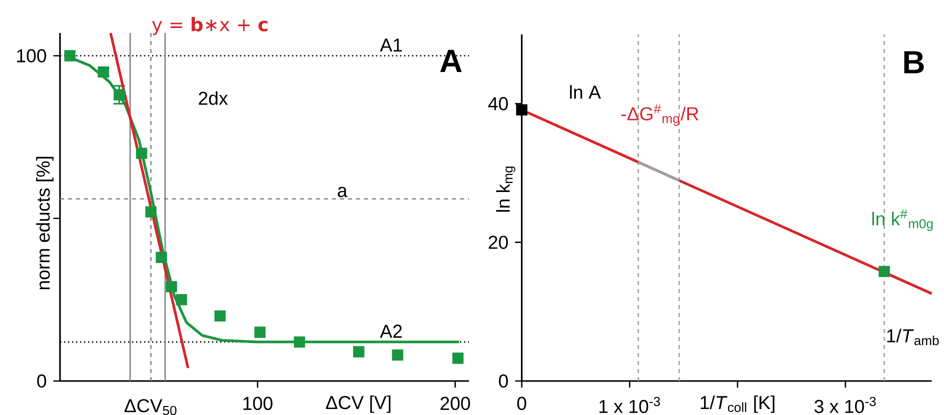 The height and width of the screenshot is (415, 944). Describe the element at coordinates (521, 403) in the screenshot. I see `x-tick-label: 0` at that location.